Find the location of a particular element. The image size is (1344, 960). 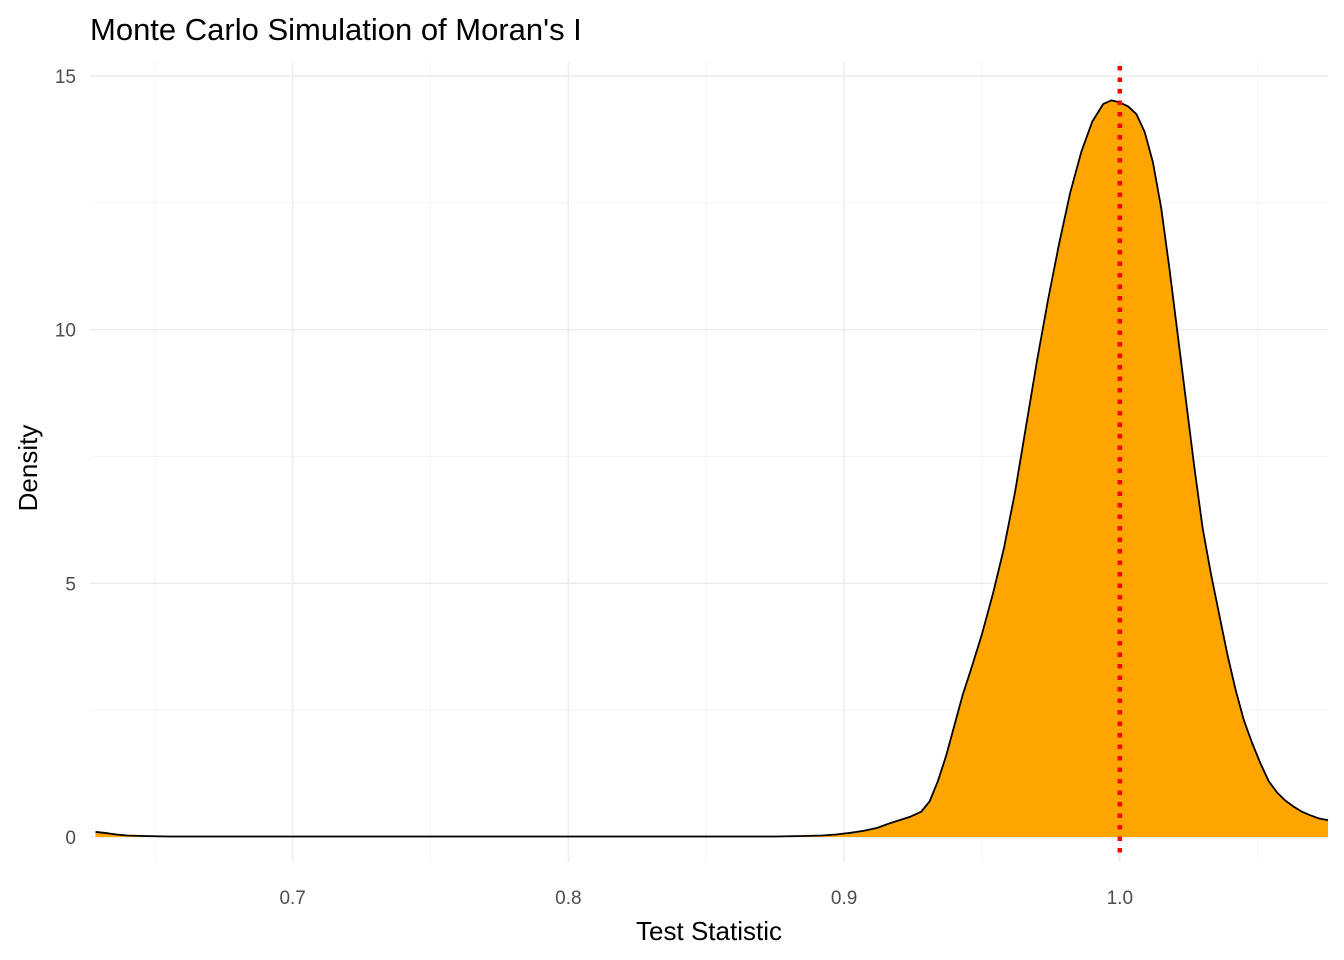

y-tick-label-2: 10 is located at coordinates (65, 331).